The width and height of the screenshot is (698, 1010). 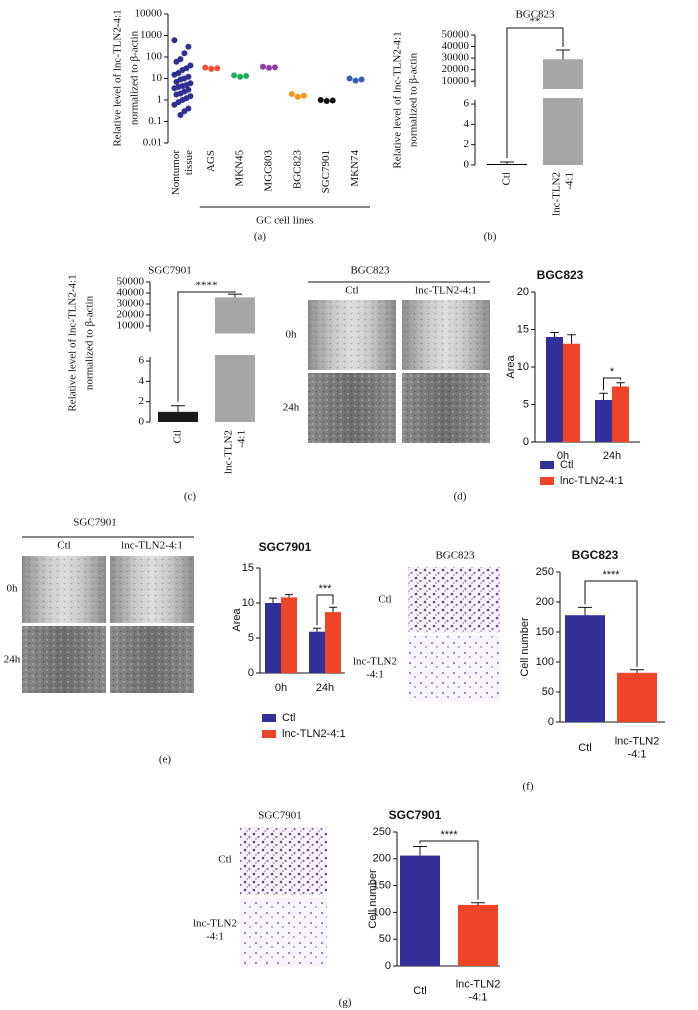 What do you see at coordinates (467, 144) in the screenshot?
I see `y-tick-label: 2` at bounding box center [467, 144].